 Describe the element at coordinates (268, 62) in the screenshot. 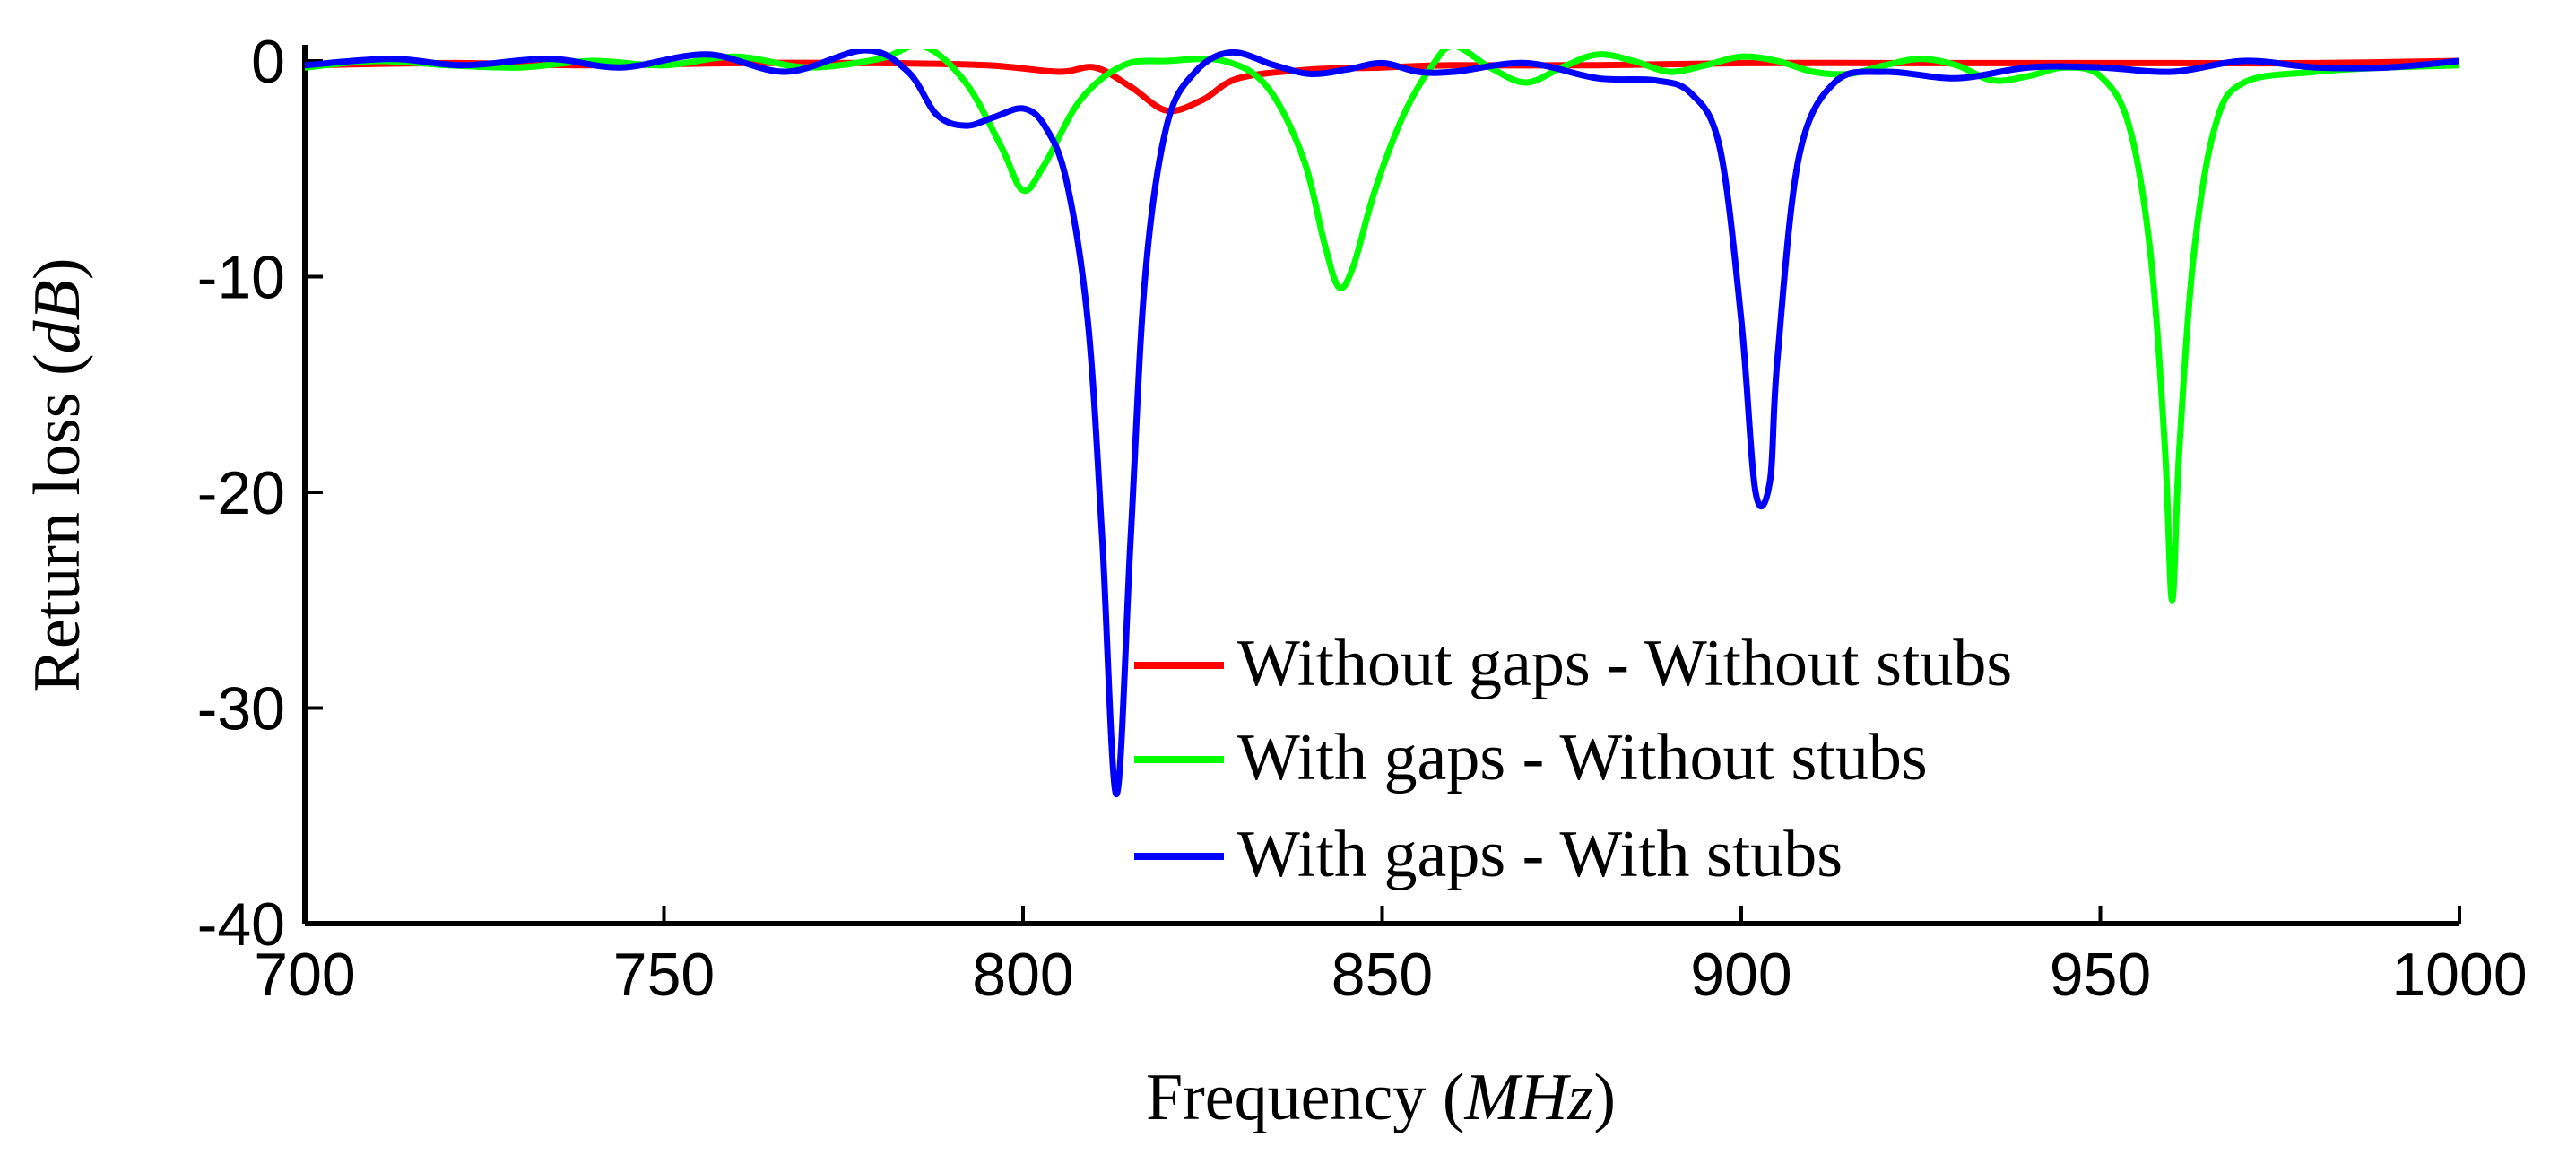

I see `y-tick-label: 0` at that location.